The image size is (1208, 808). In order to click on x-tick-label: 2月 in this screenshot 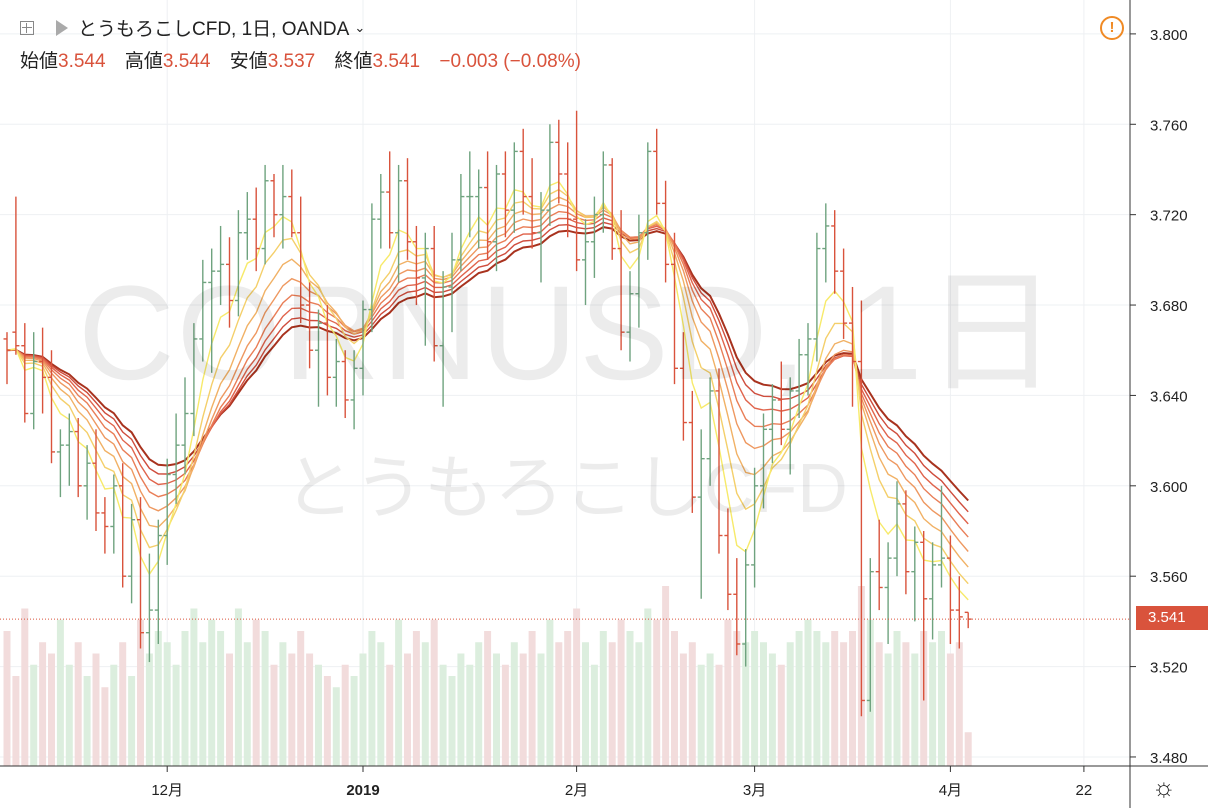, I will do `click(576, 790)`.